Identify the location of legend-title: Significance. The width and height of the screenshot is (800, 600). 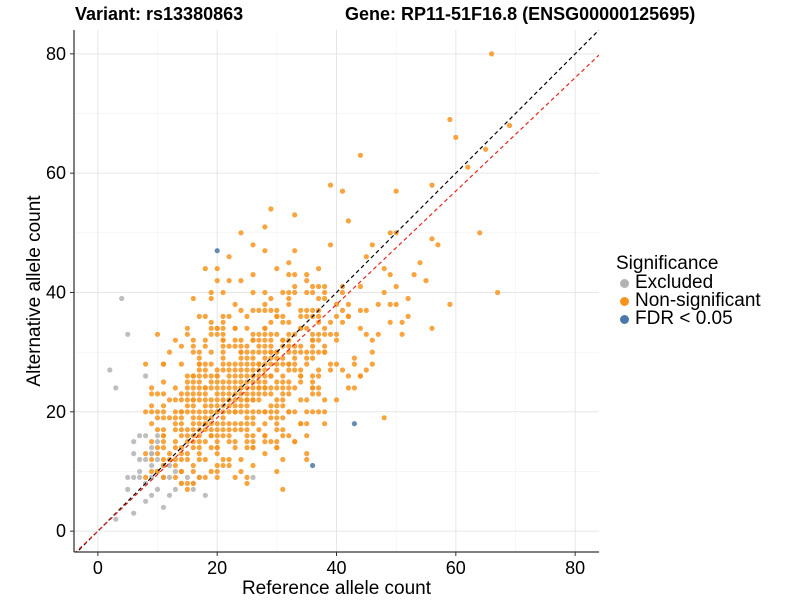
(667, 263).